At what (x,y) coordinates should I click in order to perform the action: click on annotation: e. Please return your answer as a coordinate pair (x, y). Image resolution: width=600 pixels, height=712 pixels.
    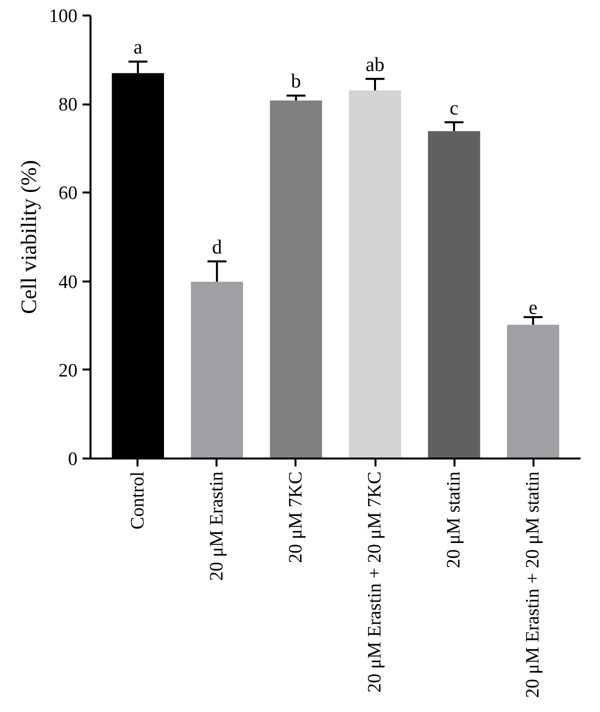
    Looking at the image, I should click on (533, 308).